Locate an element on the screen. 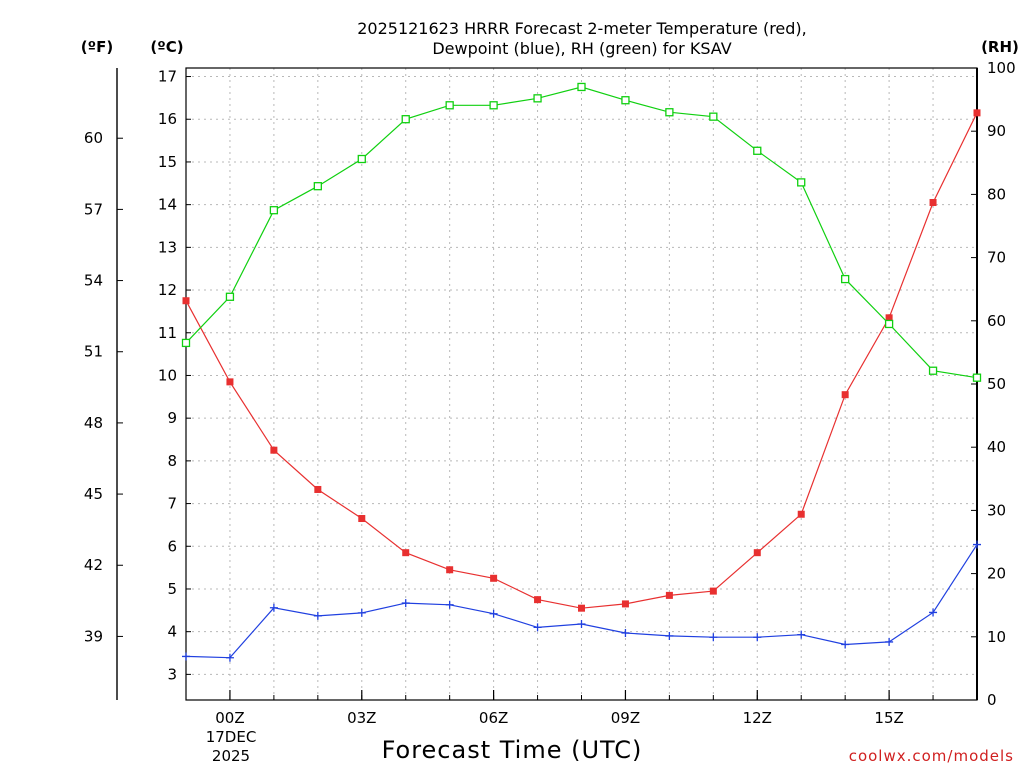 Image resolution: width=1024 pixels, height=768 pixels. celsius-tick-label: 8 is located at coordinates (172, 461).